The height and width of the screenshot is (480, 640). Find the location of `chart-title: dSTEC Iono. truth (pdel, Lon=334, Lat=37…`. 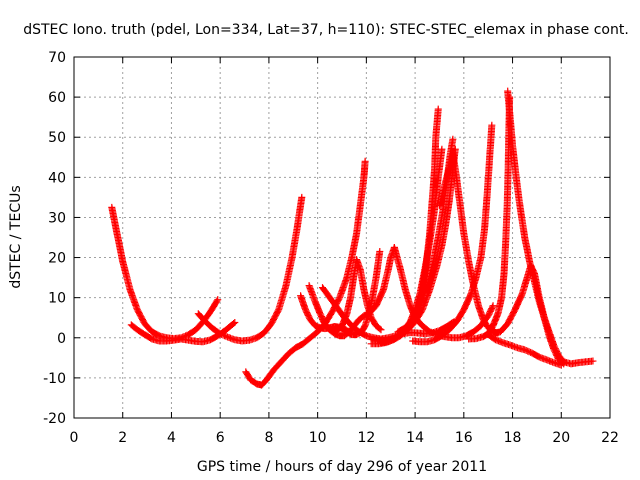

chart-title: dSTEC Iono. truth (pdel, Lon=334, Lat=37… is located at coordinates (326, 30).